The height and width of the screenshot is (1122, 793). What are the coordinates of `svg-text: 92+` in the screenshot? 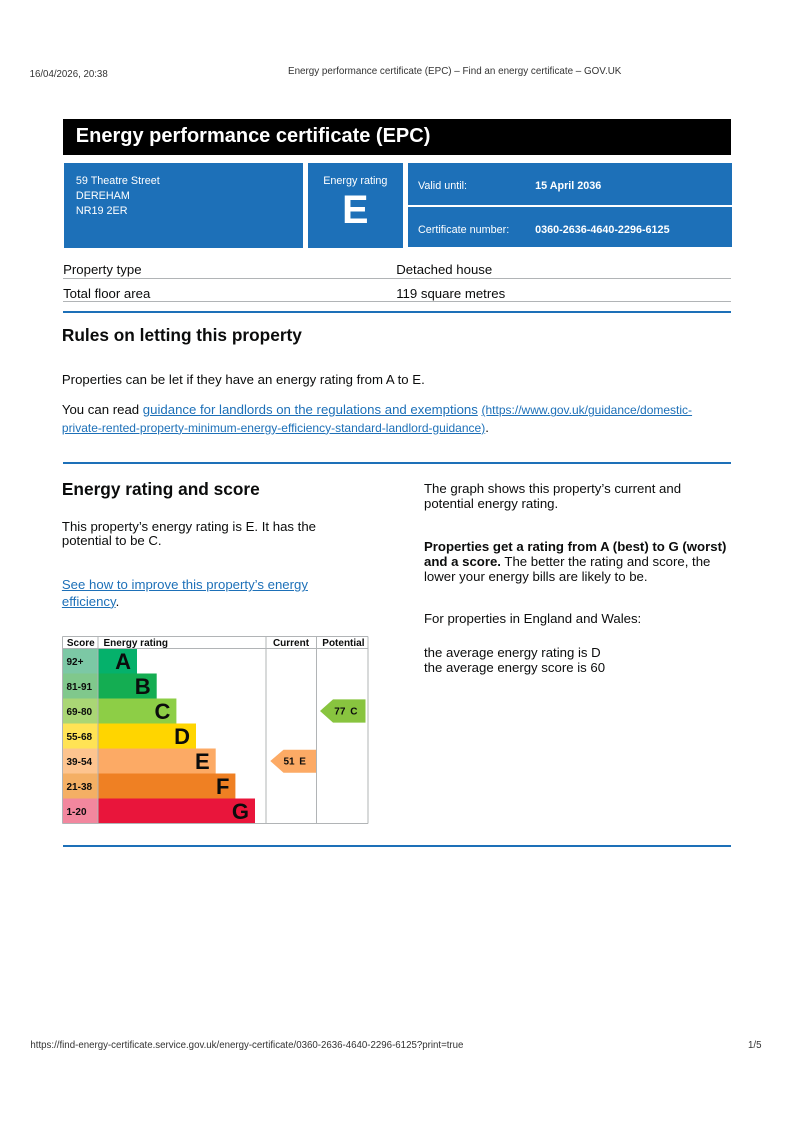 It's located at (75, 662).